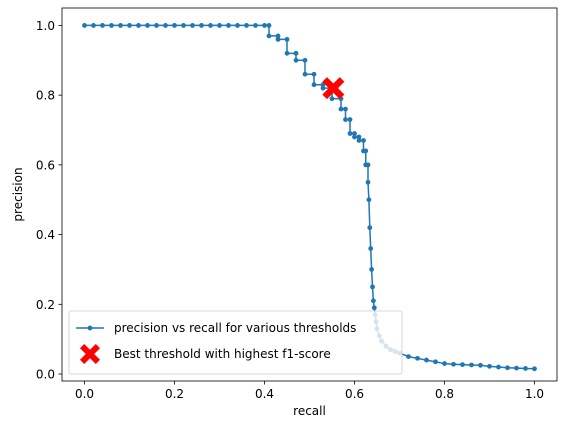 This screenshot has width=567, height=432. Describe the element at coordinates (45, 305) in the screenshot. I see `y-tick-label: 0.2` at that location.